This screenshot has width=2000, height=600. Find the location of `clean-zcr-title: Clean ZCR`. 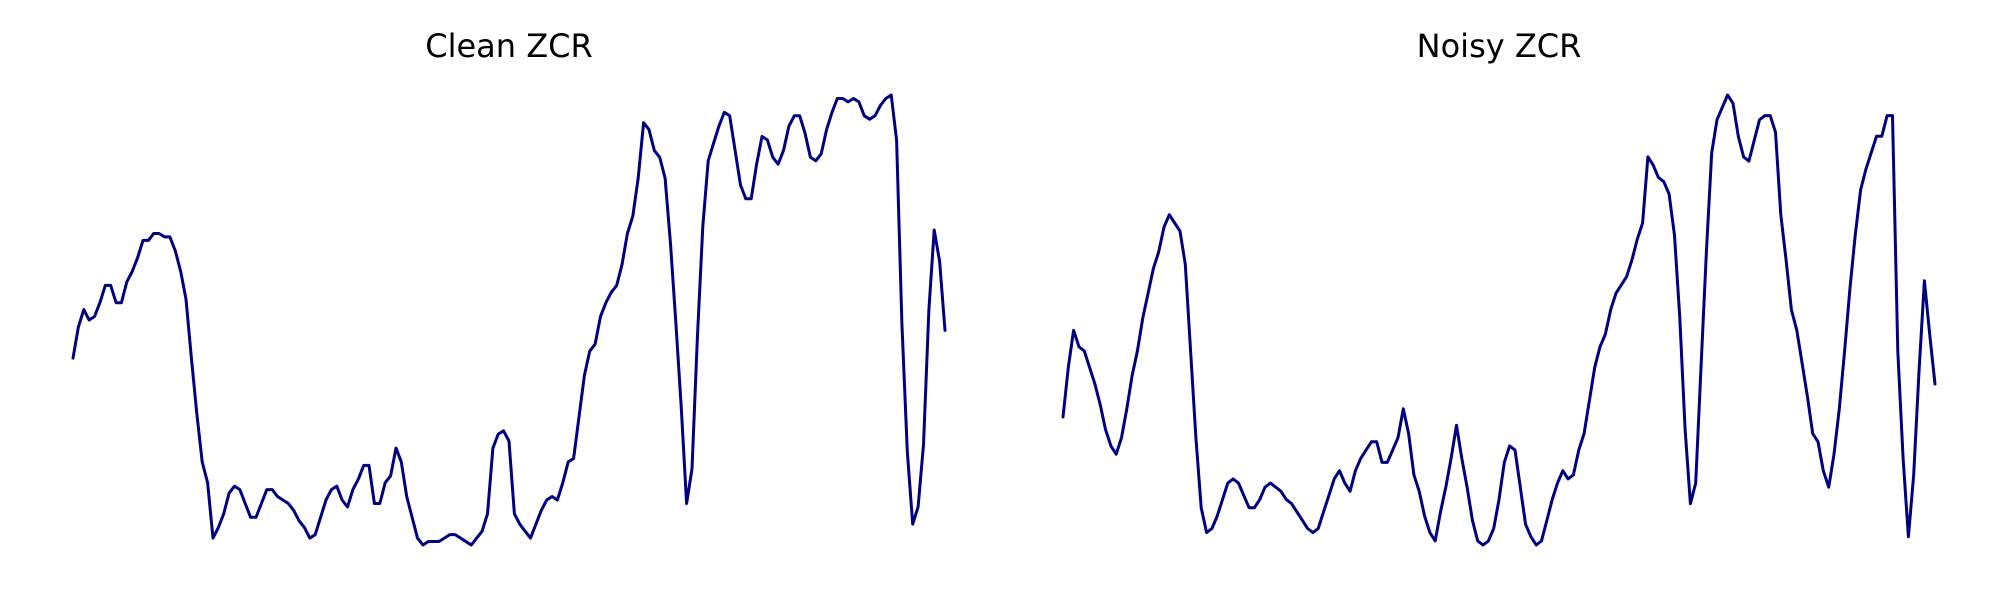

clean-zcr-title: Clean ZCR is located at coordinates (508, 46).